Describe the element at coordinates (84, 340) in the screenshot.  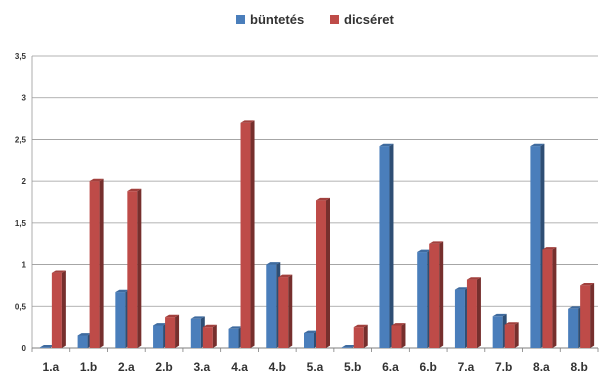
I see `bar-1.b-series1` at that location.